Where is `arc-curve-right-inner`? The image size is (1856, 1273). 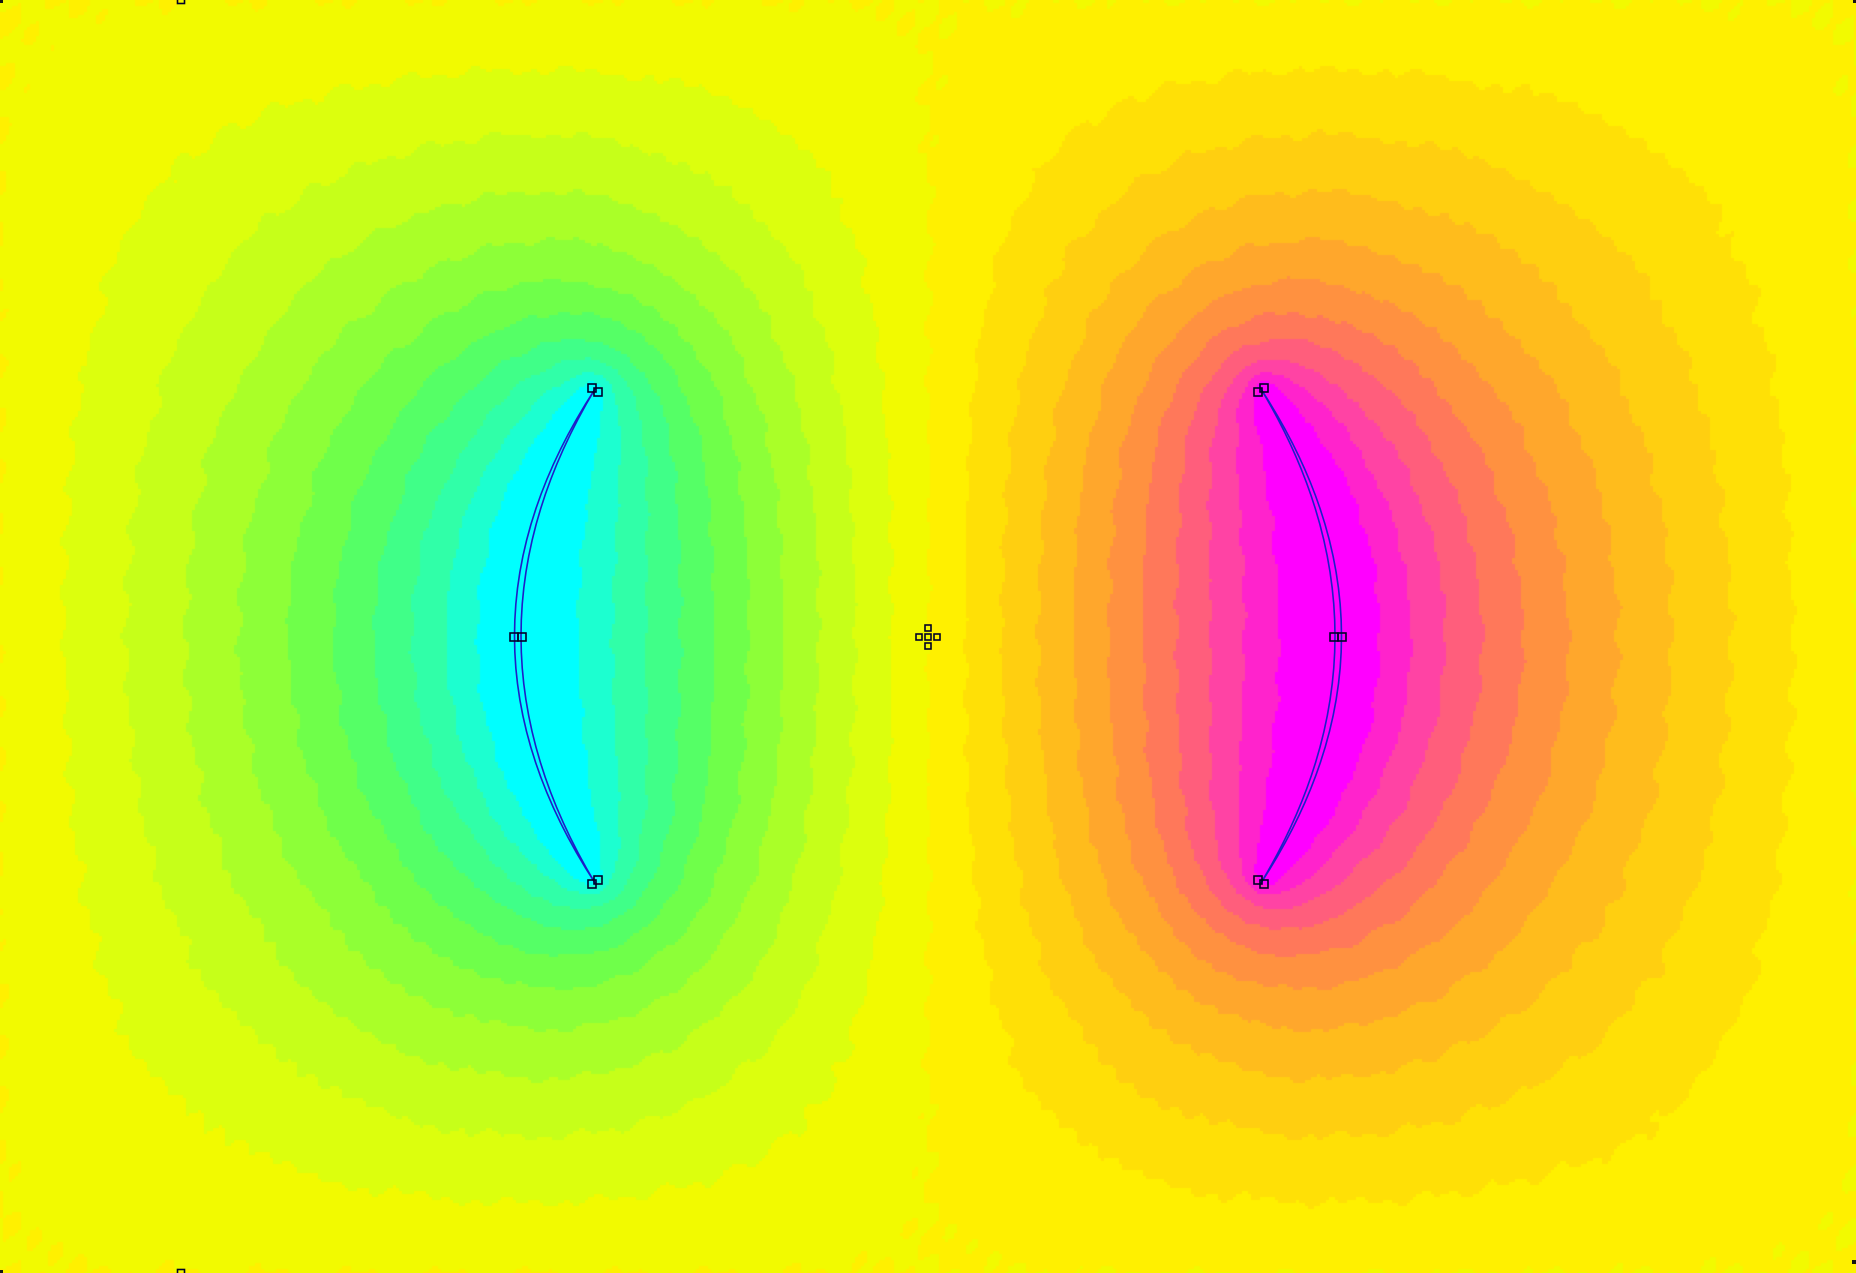
arc-curve-right-inner is located at coordinates (1298, 636).